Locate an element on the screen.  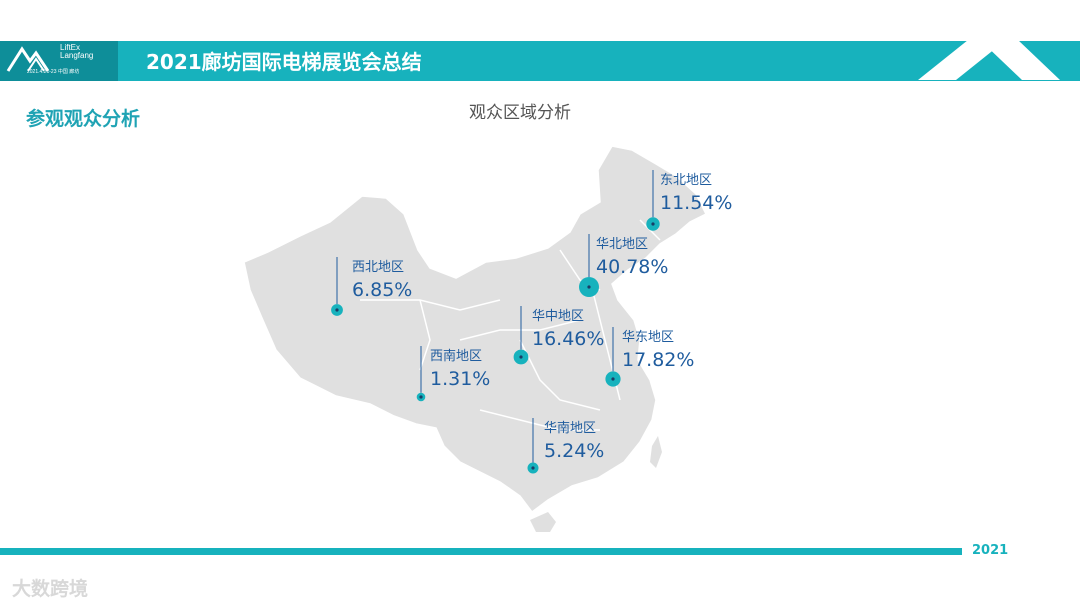
section-title: 参观观众分析 is located at coordinates (83, 119).